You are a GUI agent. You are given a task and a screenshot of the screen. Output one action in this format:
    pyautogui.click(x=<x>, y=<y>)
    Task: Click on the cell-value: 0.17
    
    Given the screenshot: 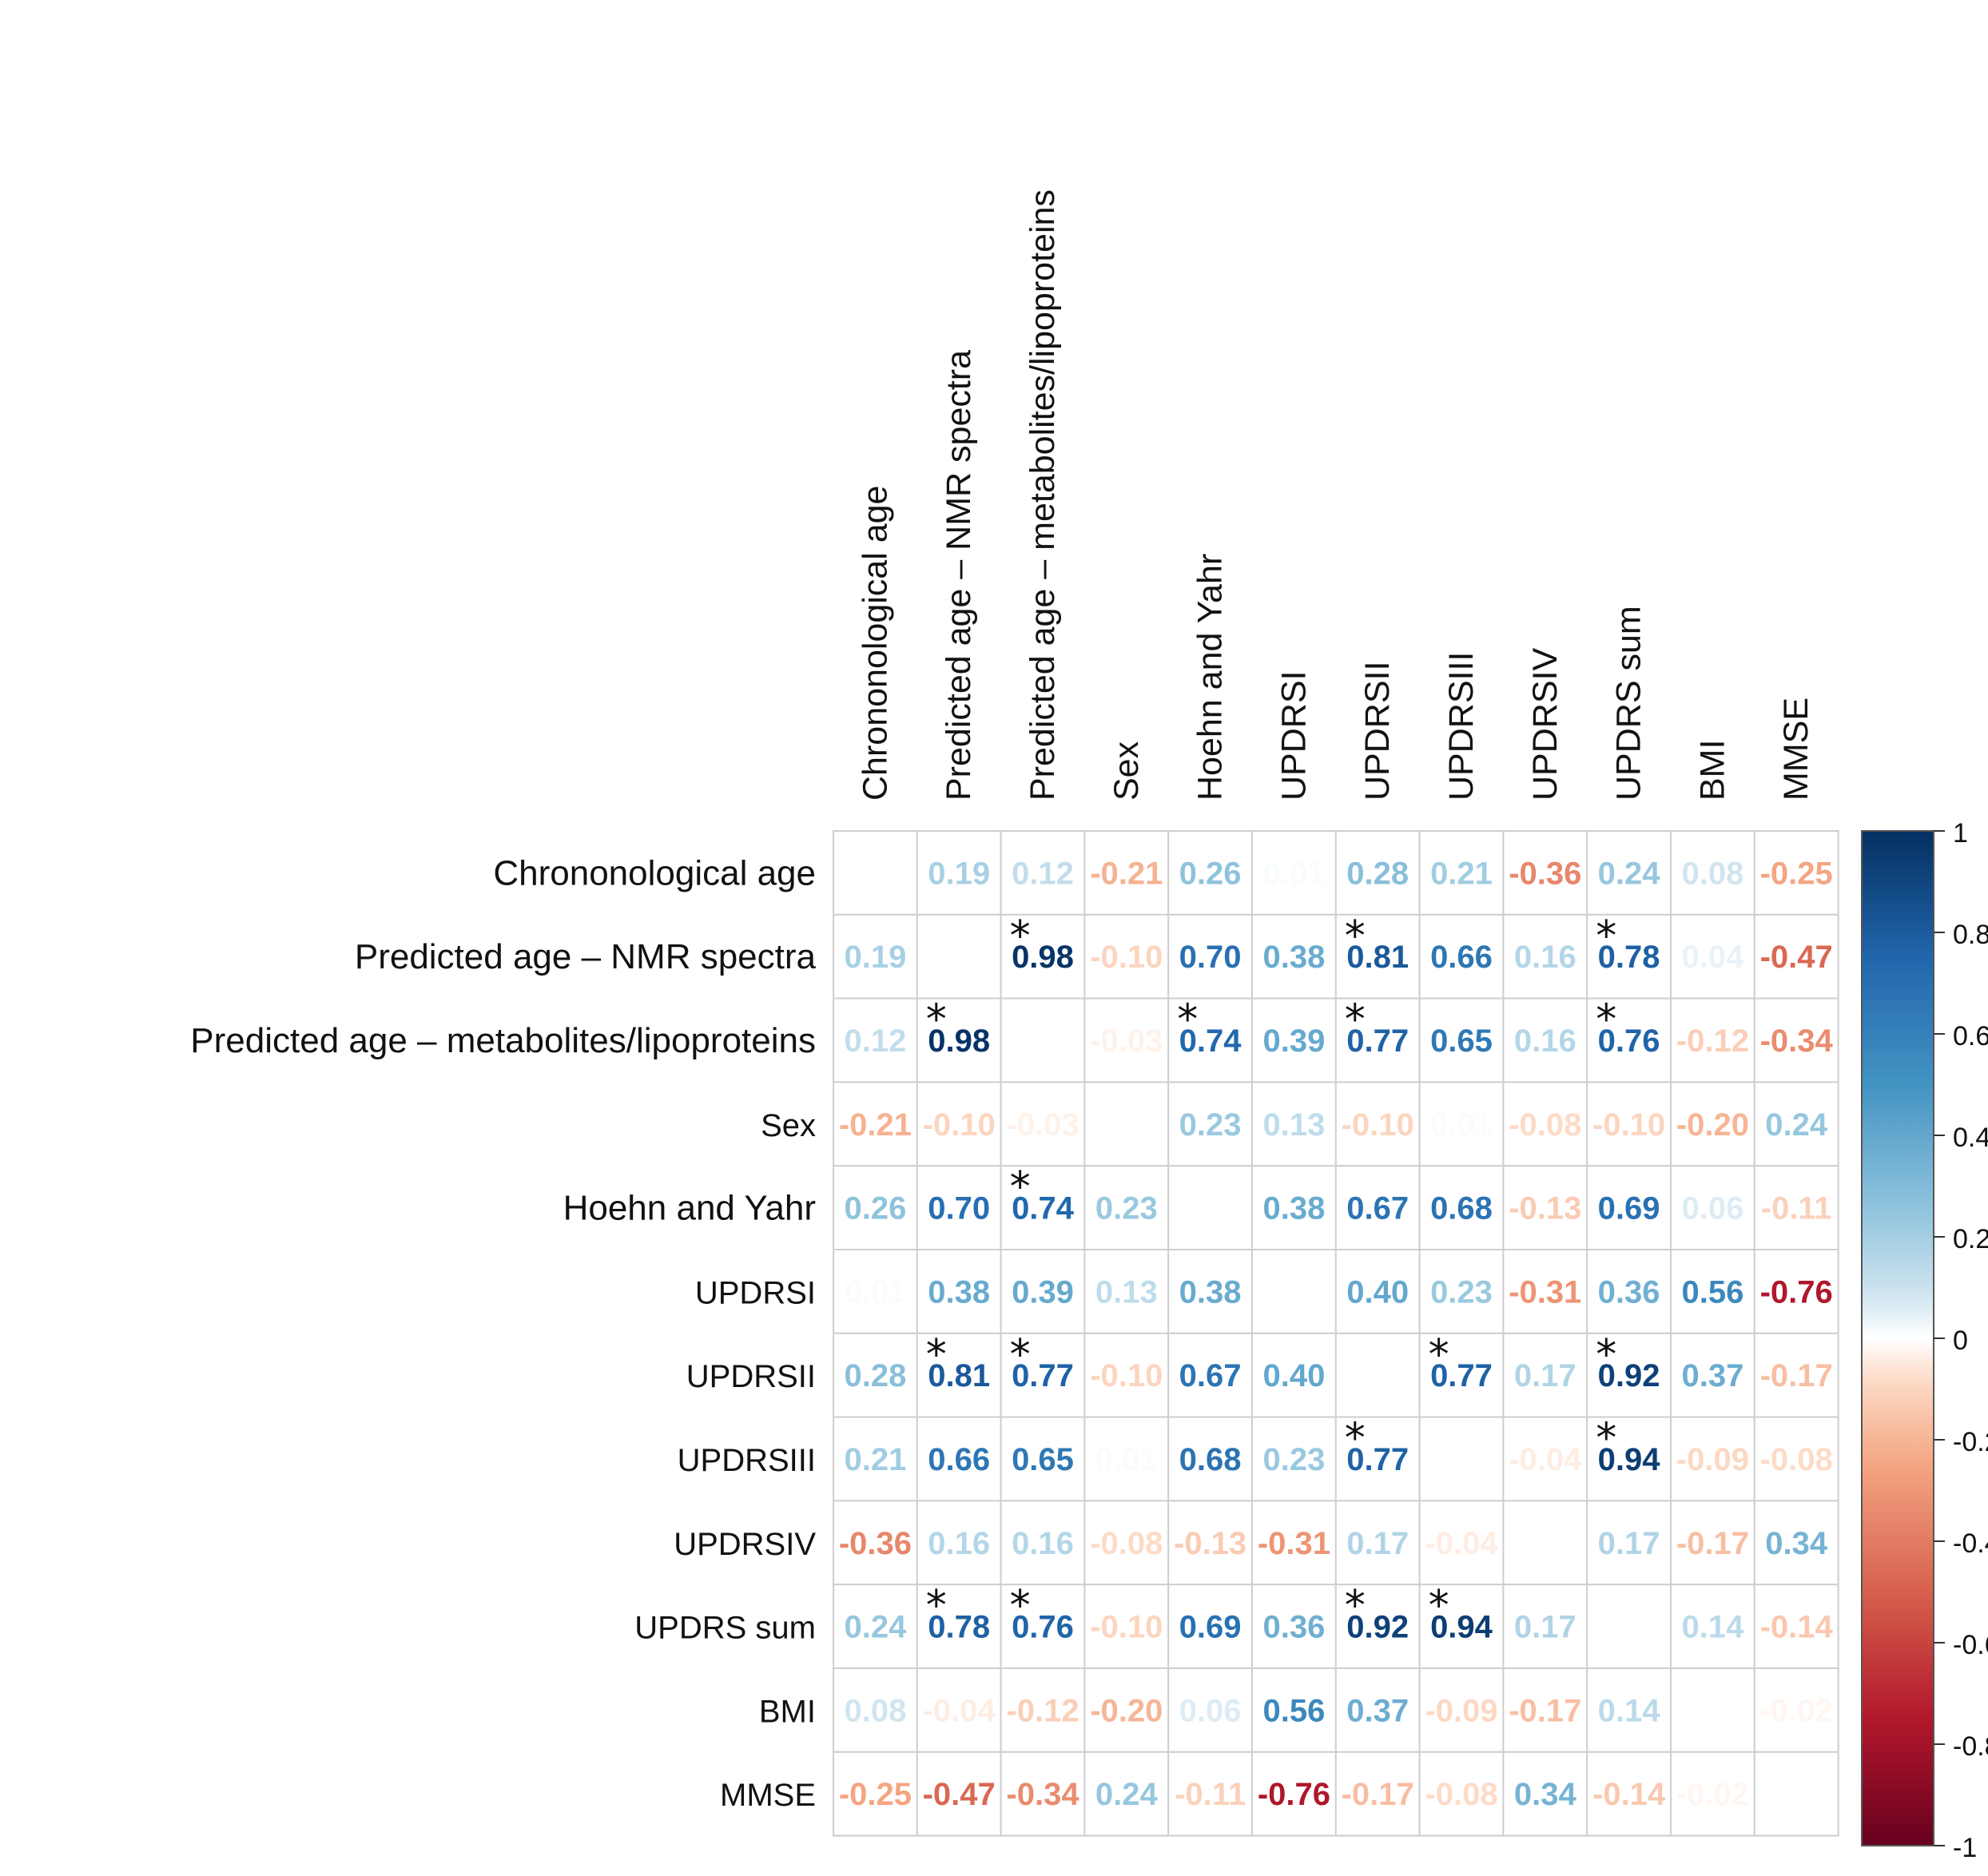 What is the action you would take?
    pyautogui.click(x=1545, y=1627)
    